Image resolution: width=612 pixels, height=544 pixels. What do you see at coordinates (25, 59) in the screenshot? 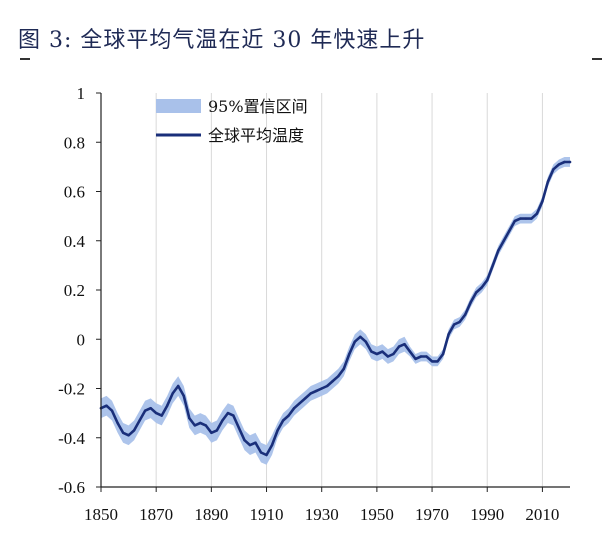
I see `title-underline-left` at bounding box center [25, 59].